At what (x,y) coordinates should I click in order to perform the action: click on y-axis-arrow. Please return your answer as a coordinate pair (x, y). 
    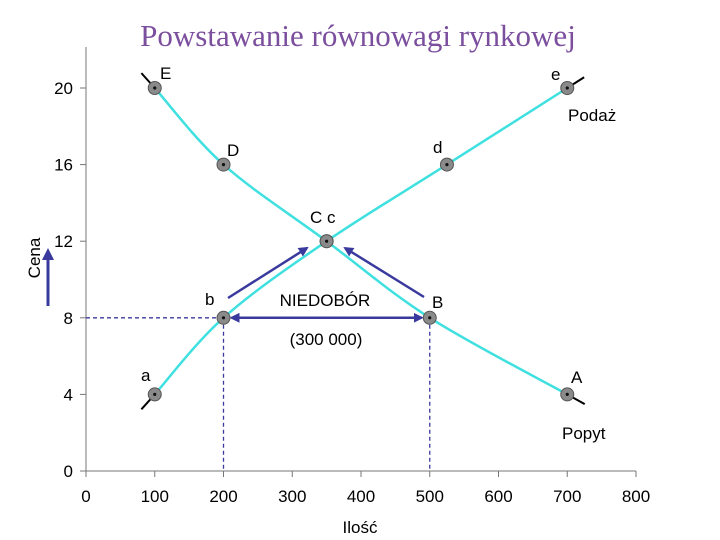
    Looking at the image, I should click on (48, 277).